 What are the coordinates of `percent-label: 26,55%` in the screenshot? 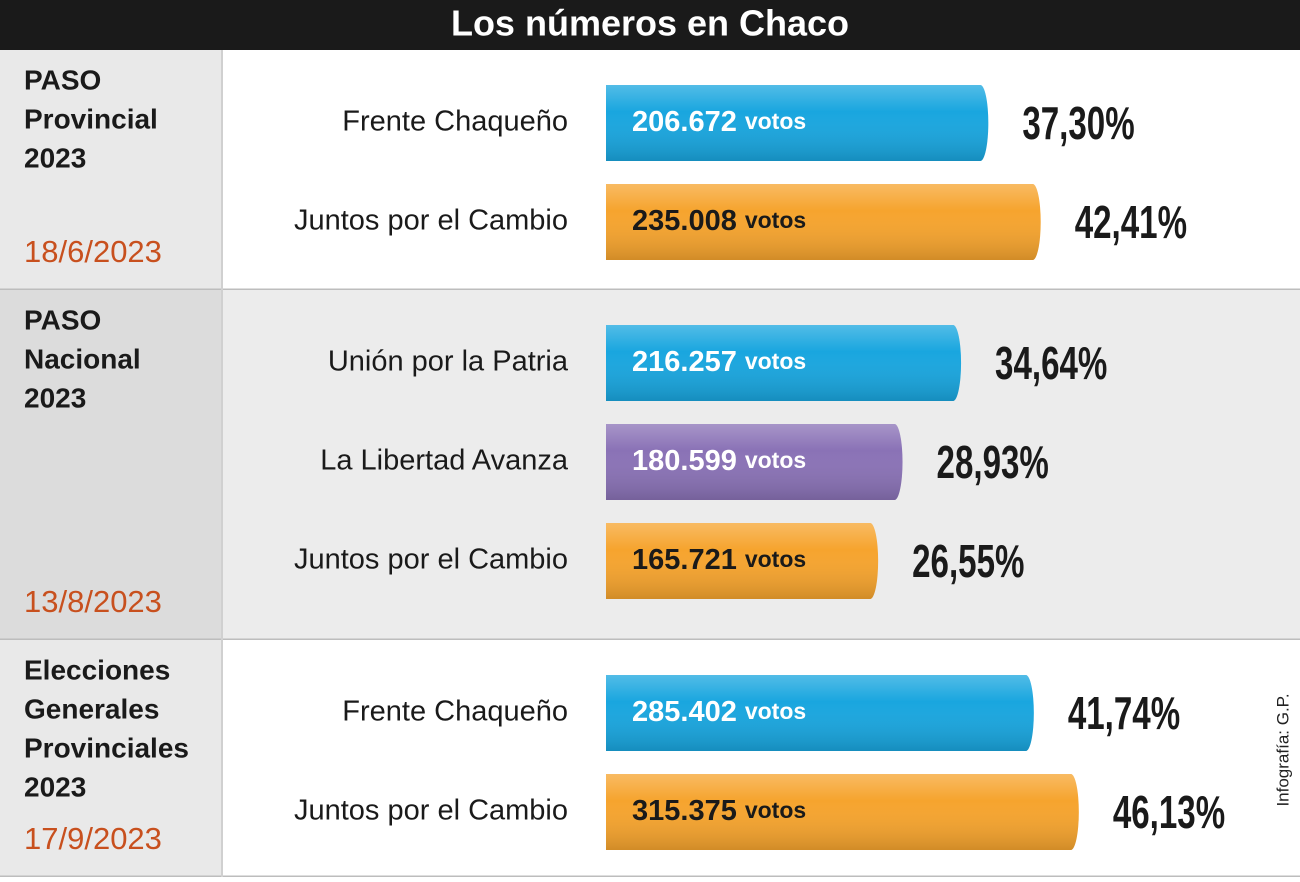 It's located at (968, 562).